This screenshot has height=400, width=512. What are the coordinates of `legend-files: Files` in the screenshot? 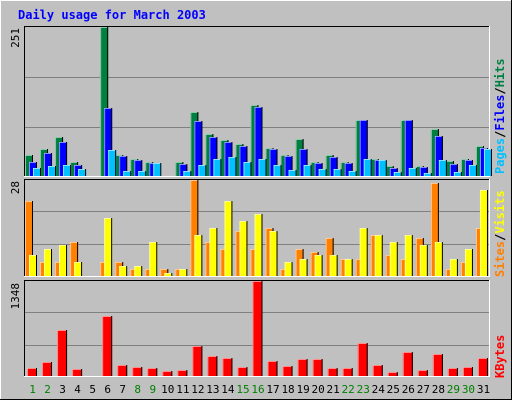 It's located at (500, 113).